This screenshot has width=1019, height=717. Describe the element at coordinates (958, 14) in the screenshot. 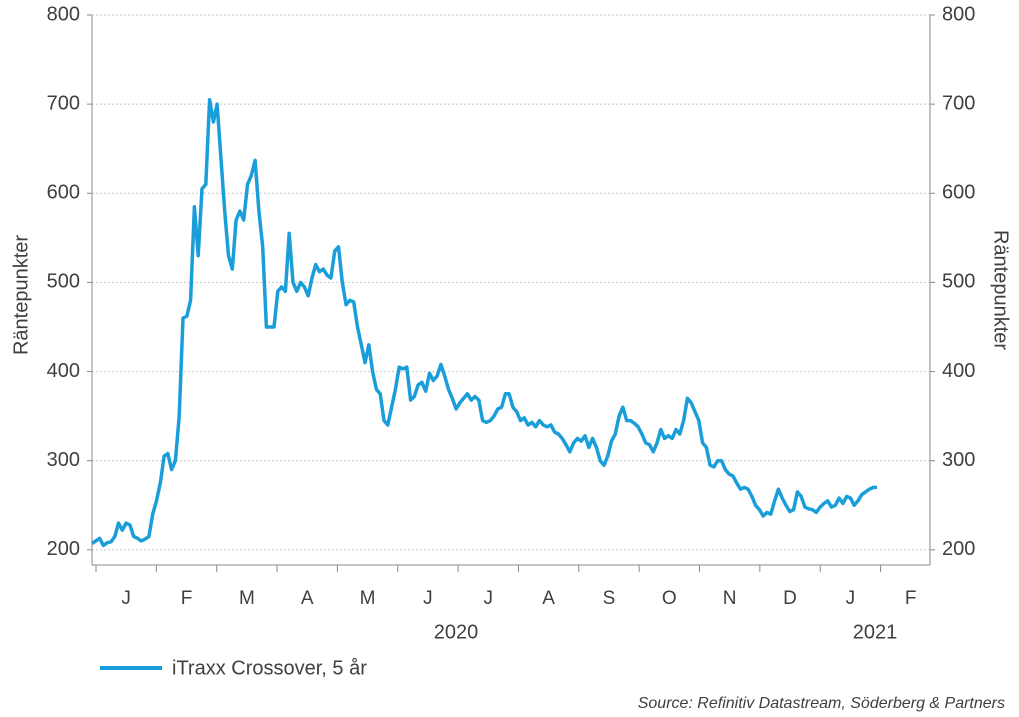

I see `y2-tick-label: 800` at that location.